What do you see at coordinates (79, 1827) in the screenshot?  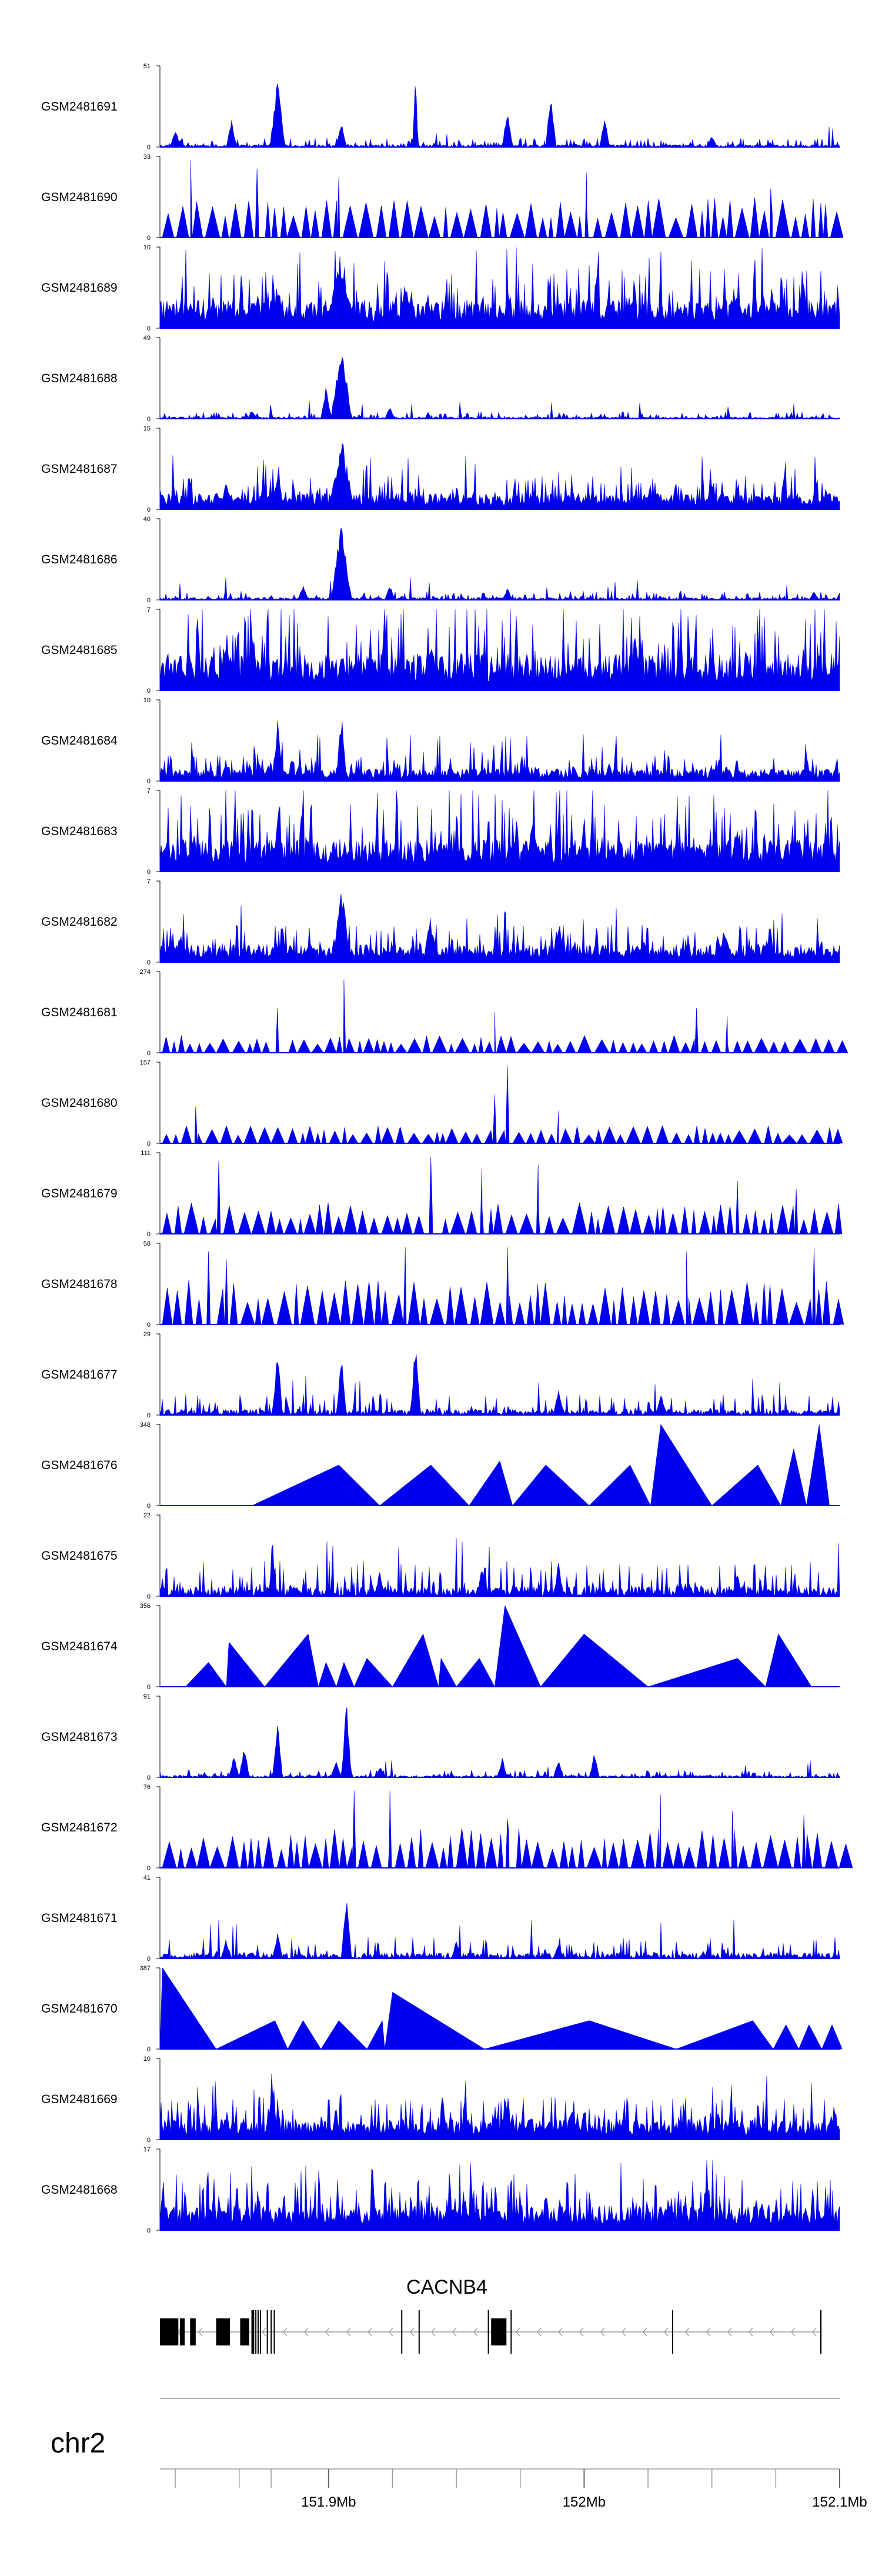 I see `track-label: GSM2481672` at bounding box center [79, 1827].